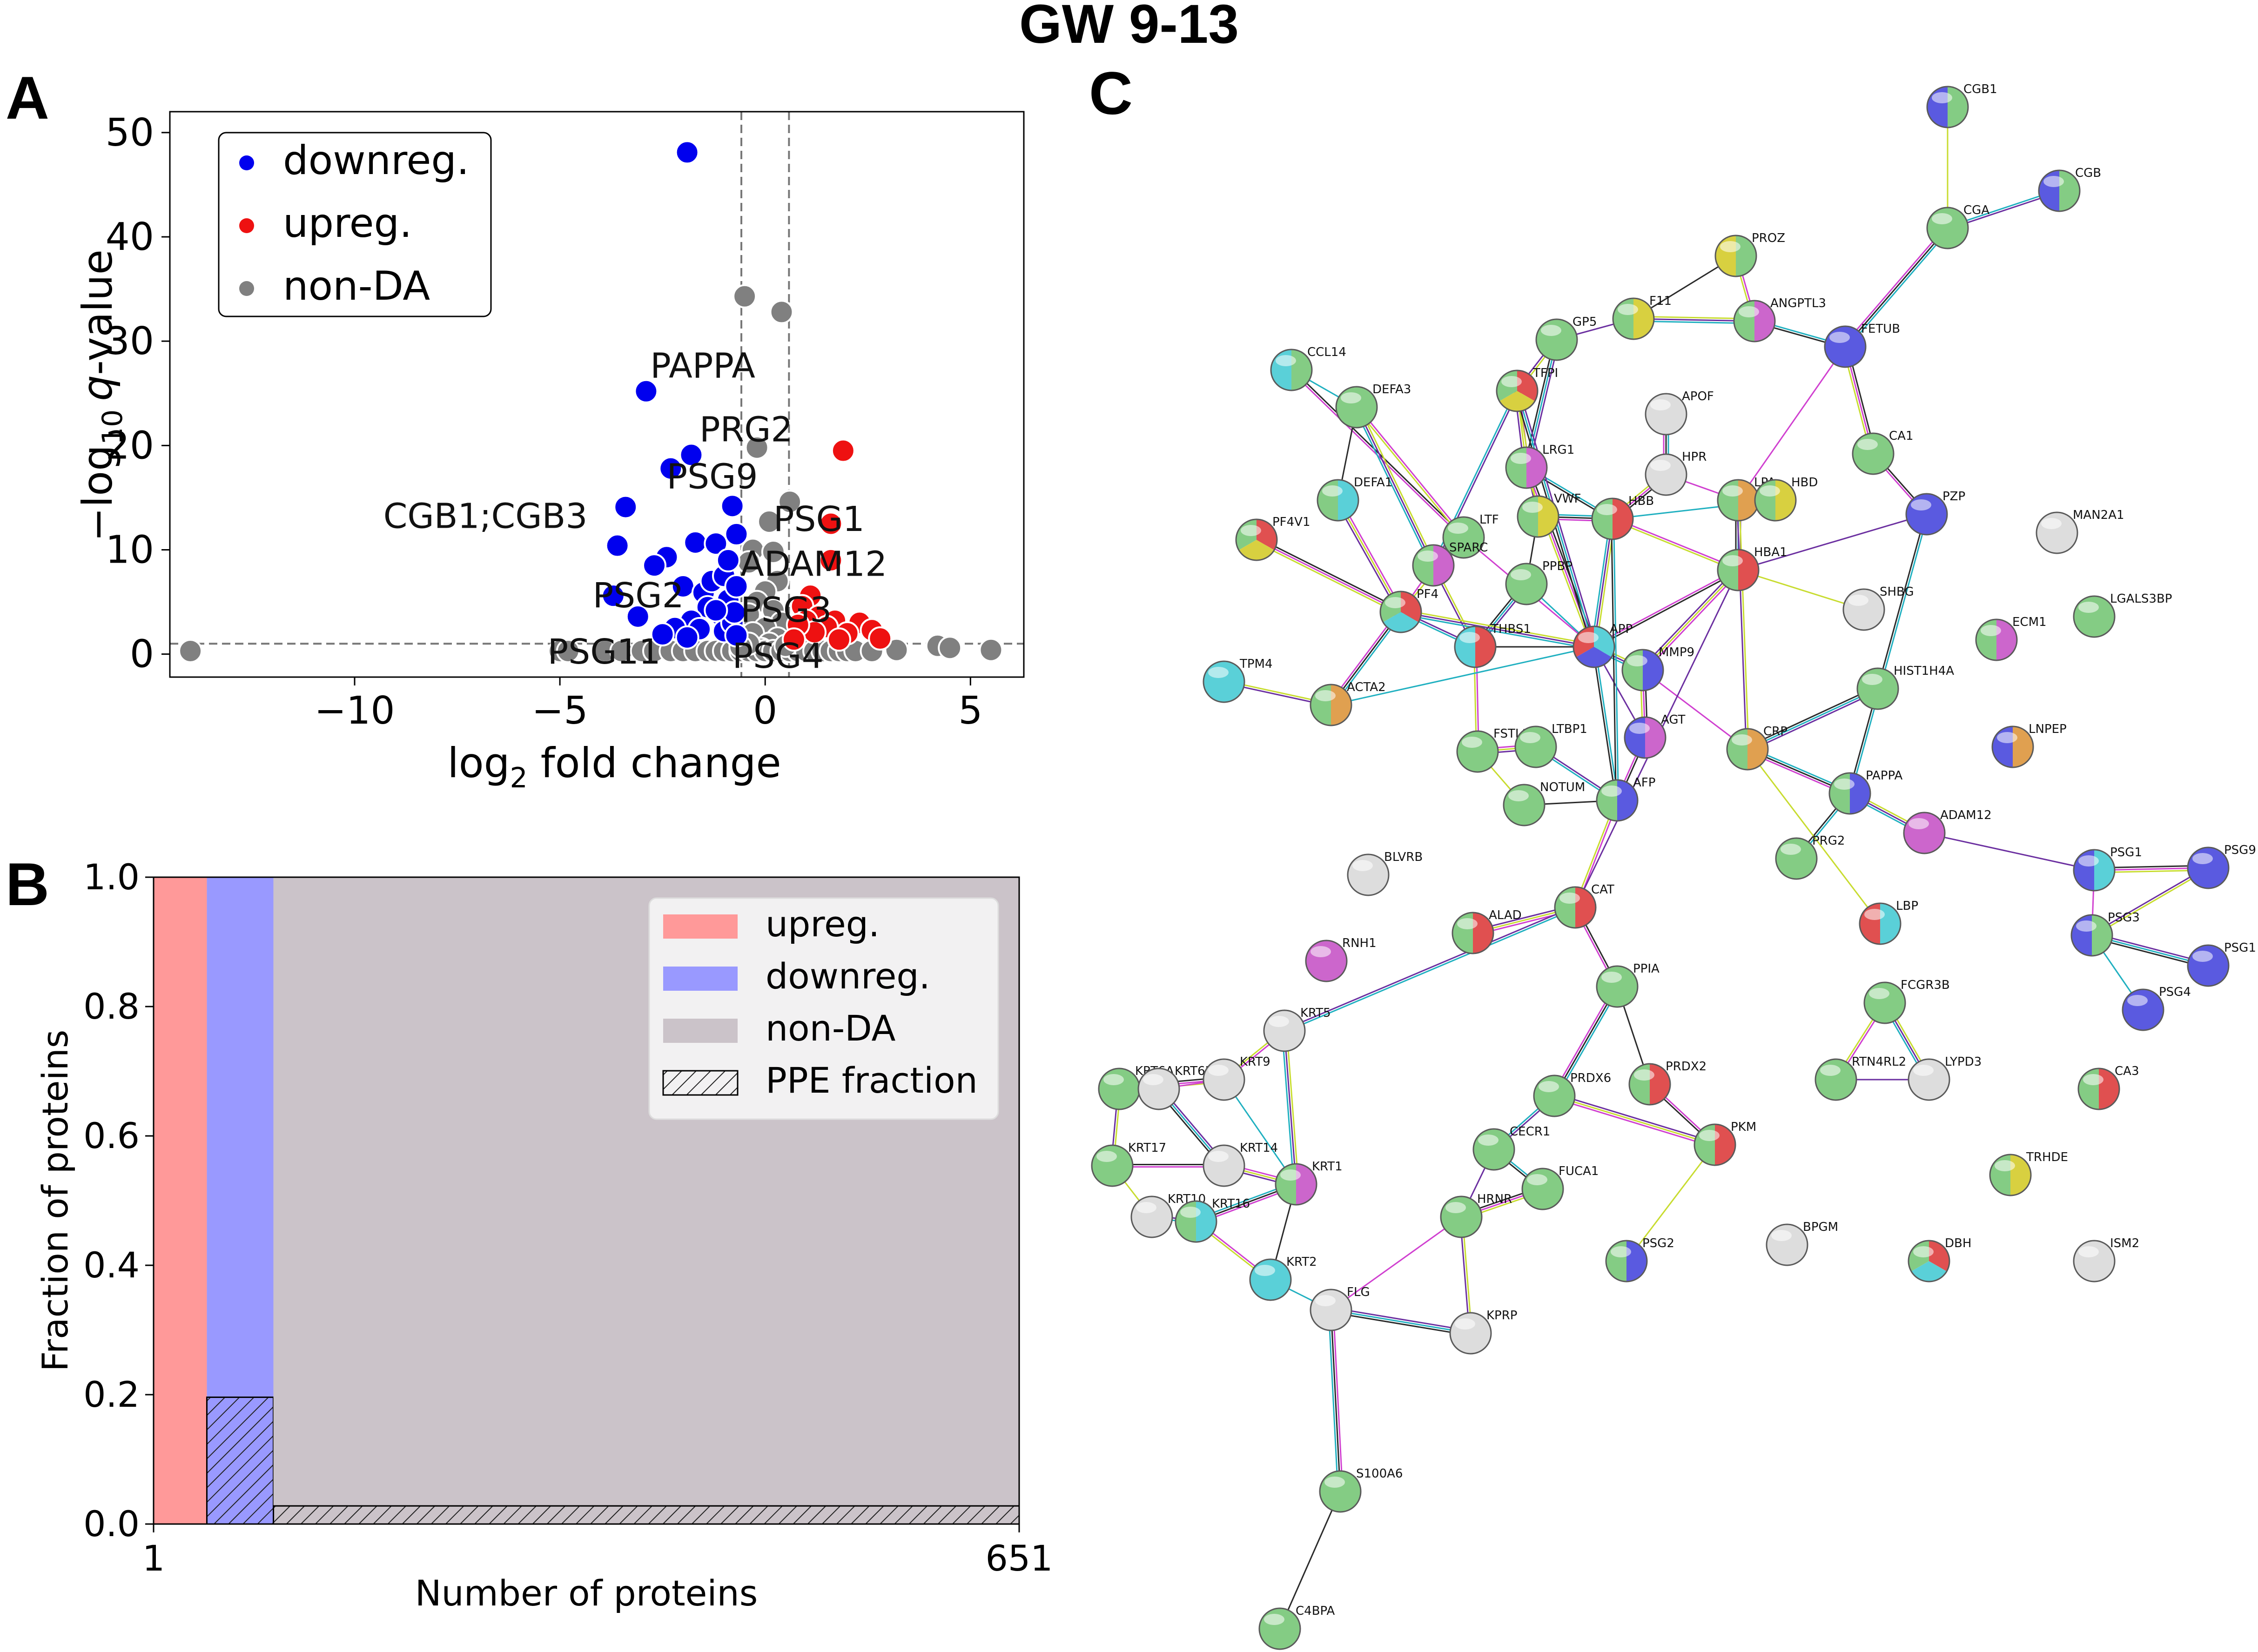 This screenshot has width=2258, height=1652. Describe the element at coordinates (2106, 1260) in the screenshot. I see `node-ism2: ISM2` at that location.